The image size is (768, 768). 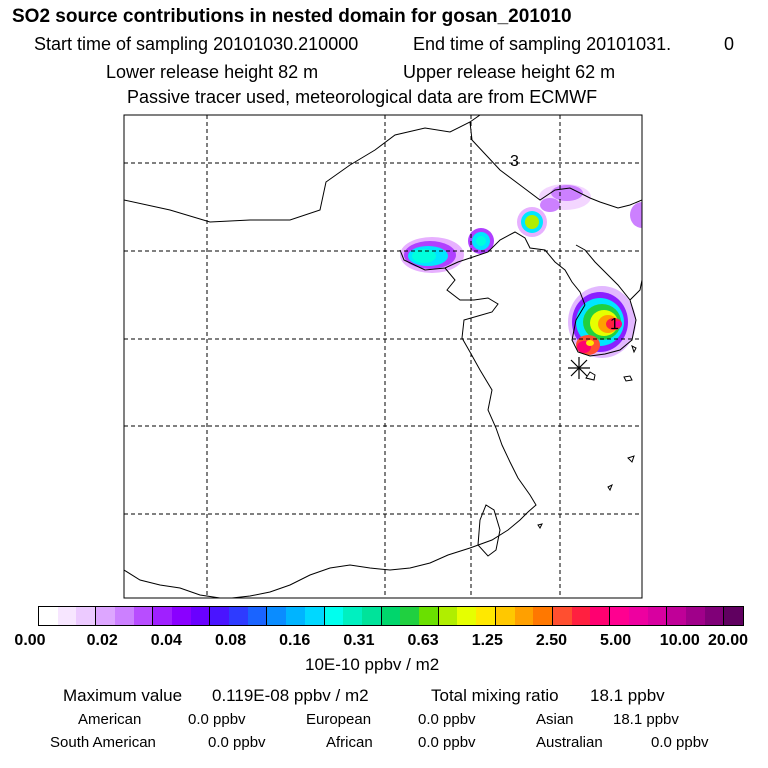 I want to click on scale-units: 10E-10 ppbv / m2, so click(x=372, y=664).